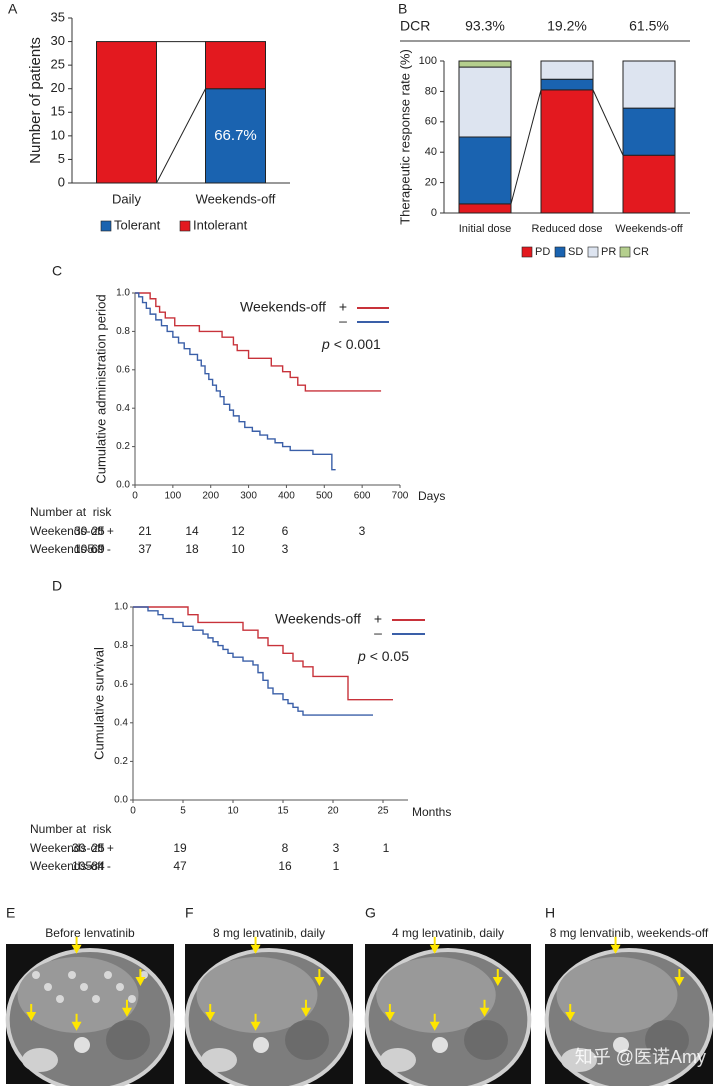 This screenshot has width=720, height=1086. What do you see at coordinates (248, 496) in the screenshot?
I see `x-tick-label: 300` at bounding box center [248, 496].